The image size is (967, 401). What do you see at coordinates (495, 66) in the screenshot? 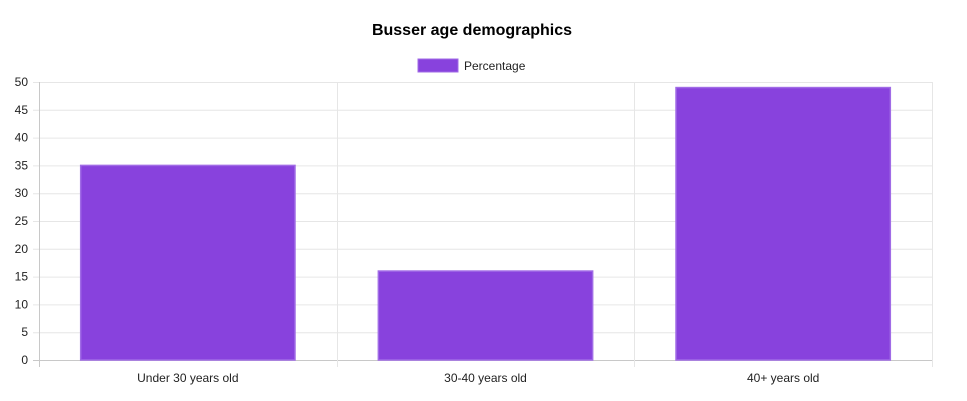
I see `legend-label: Percentage` at bounding box center [495, 66].